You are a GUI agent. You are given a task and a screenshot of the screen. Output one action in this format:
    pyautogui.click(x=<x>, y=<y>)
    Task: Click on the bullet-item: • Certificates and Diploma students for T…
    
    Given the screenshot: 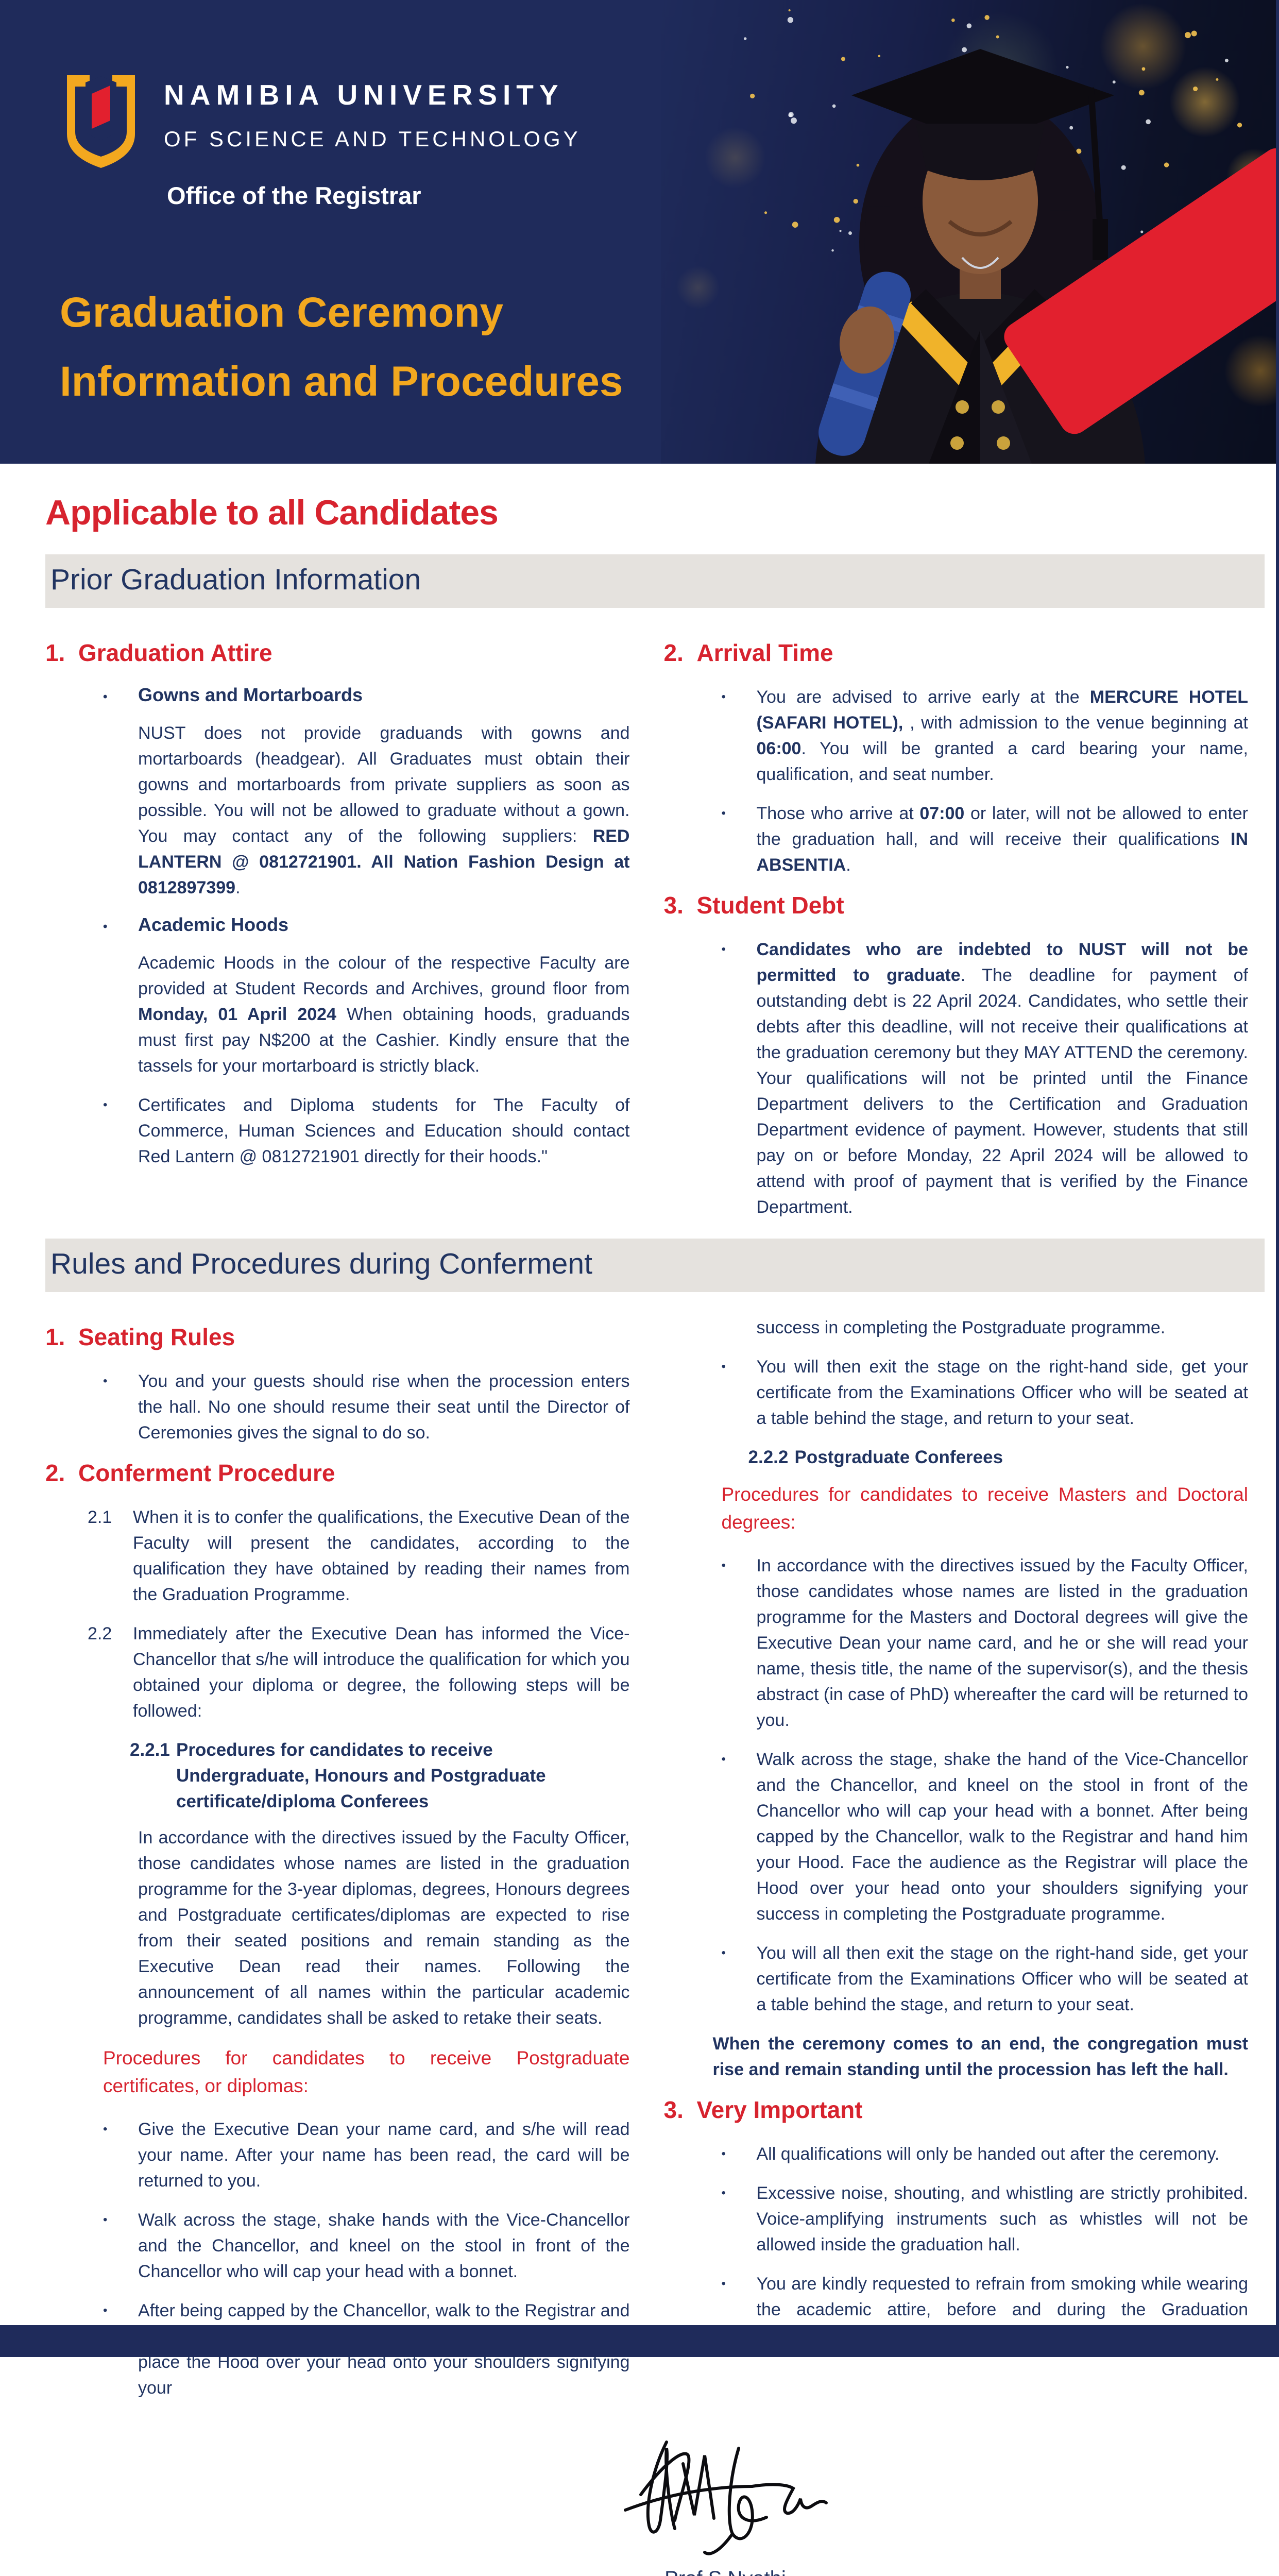 What is the action you would take?
    pyautogui.click(x=366, y=1130)
    